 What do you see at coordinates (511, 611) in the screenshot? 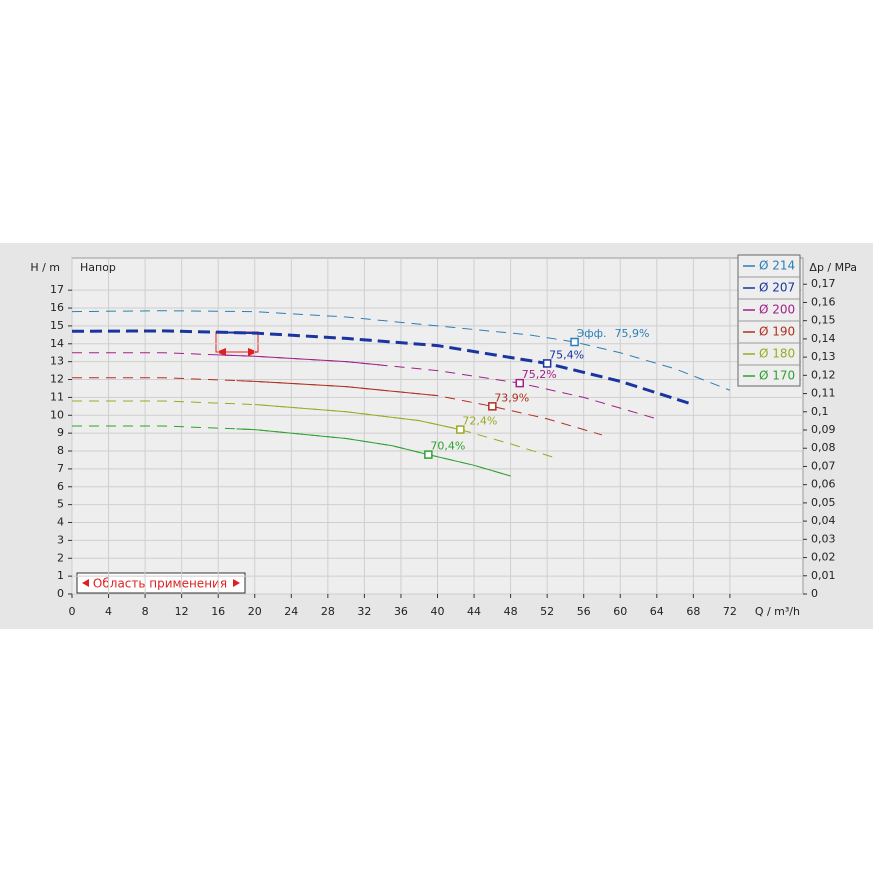
I see `x-tick-label: 48` at bounding box center [511, 611].